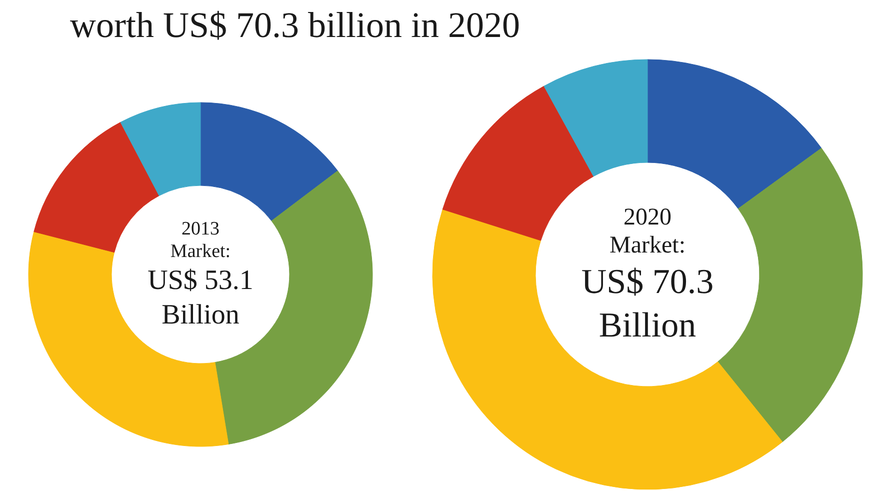  Describe the element at coordinates (647, 282) in the screenshot. I see `text: US$ 70.3` at that location.